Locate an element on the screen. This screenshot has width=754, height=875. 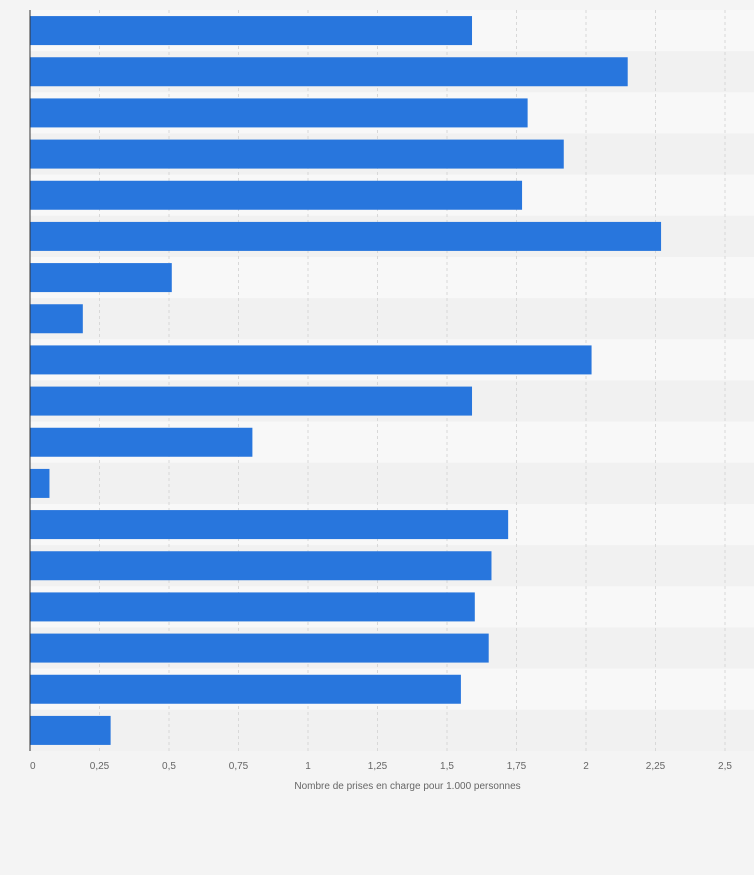
x-tick-label: 1 is located at coordinates (308, 766).